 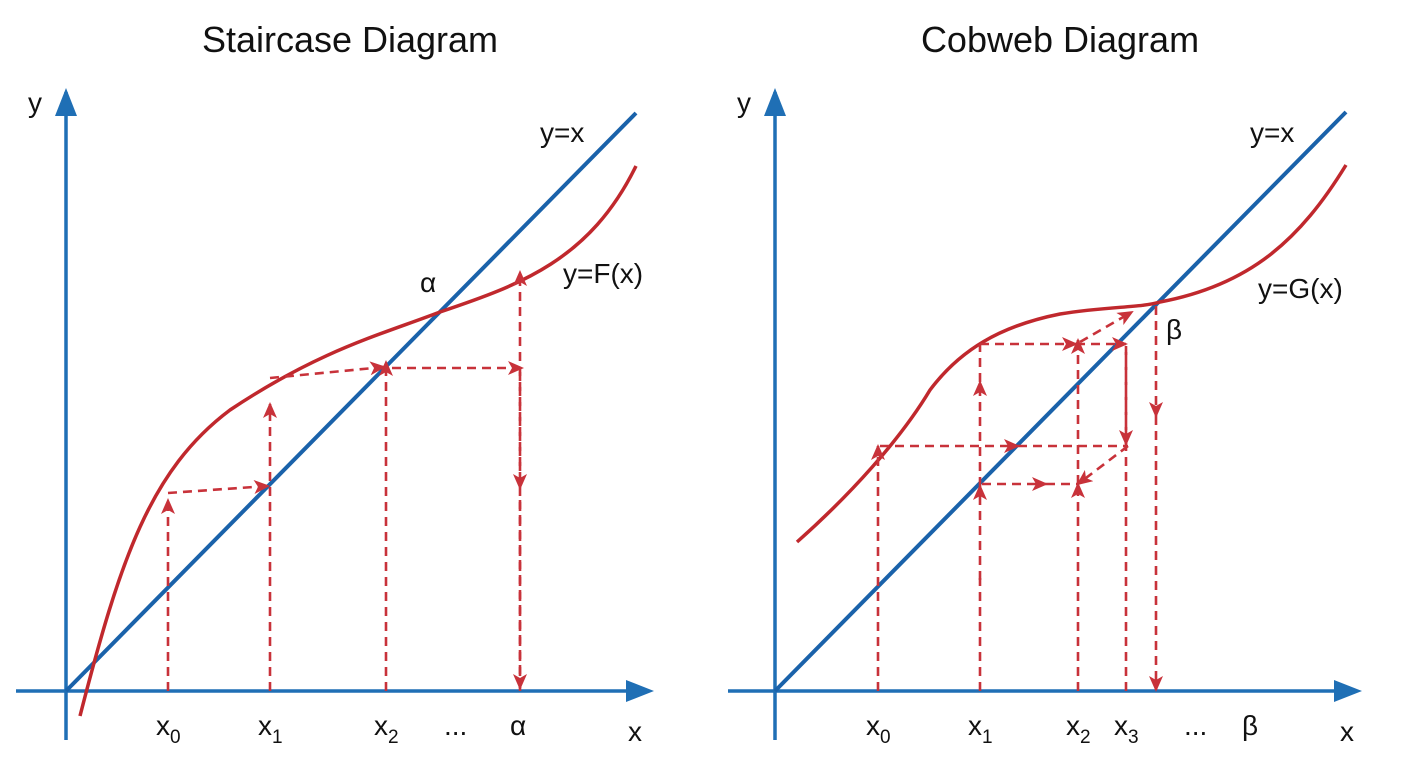 What do you see at coordinates (1250, 725) in the screenshot?
I see `tick-beta: β` at bounding box center [1250, 725].